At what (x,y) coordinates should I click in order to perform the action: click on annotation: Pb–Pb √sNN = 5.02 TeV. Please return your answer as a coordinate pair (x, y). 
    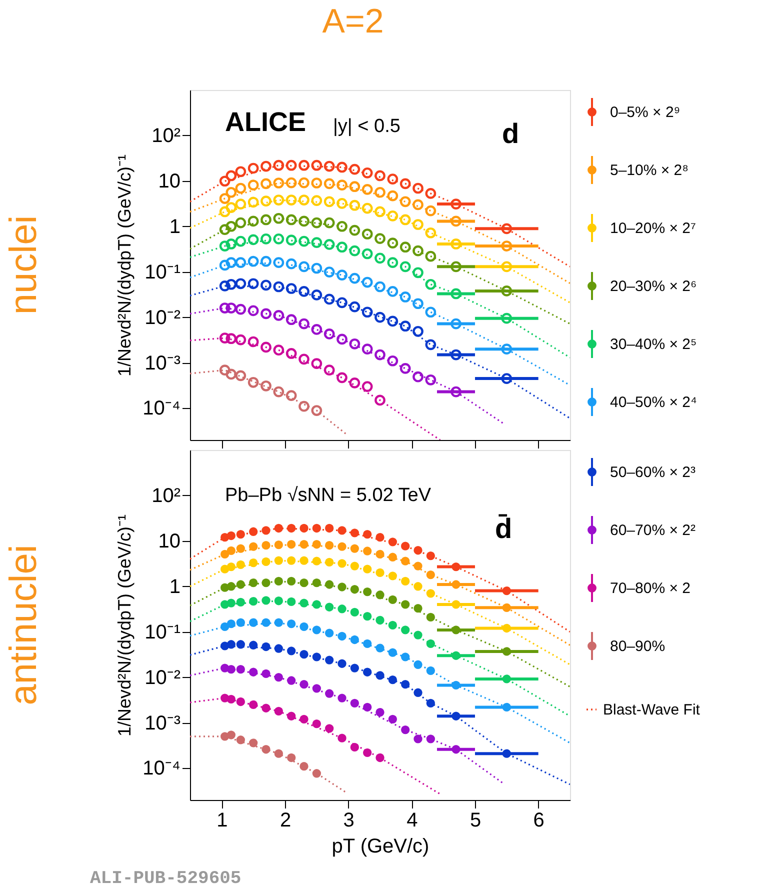
    Looking at the image, I should click on (328, 495).